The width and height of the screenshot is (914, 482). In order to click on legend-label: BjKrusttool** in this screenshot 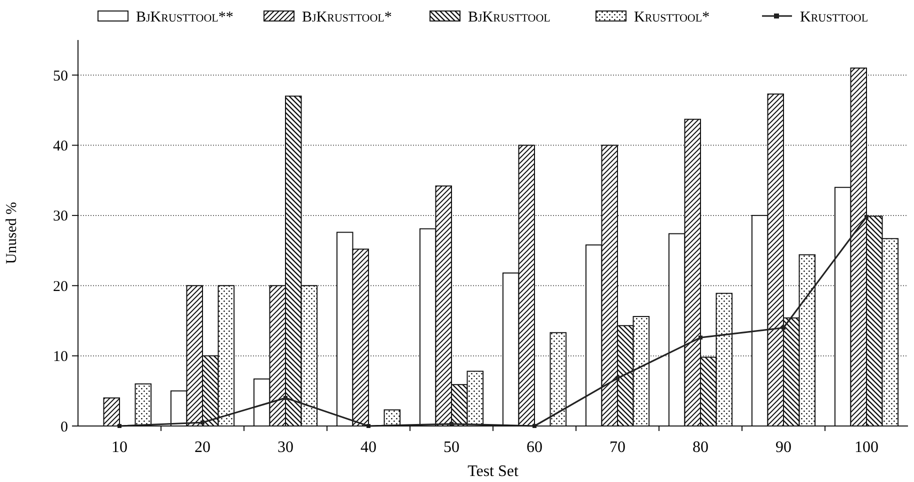, I will do `click(185, 17)`.